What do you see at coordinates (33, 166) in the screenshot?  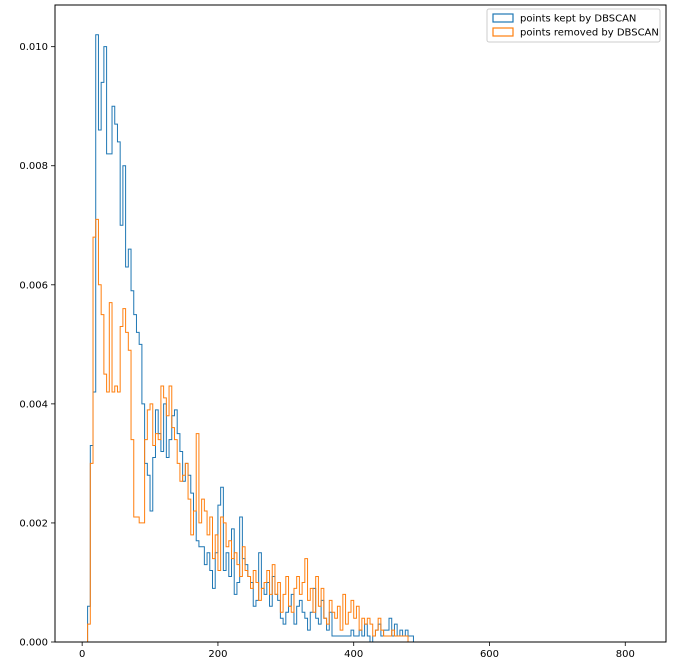 I see `y-tick-label: 0.008` at bounding box center [33, 166].